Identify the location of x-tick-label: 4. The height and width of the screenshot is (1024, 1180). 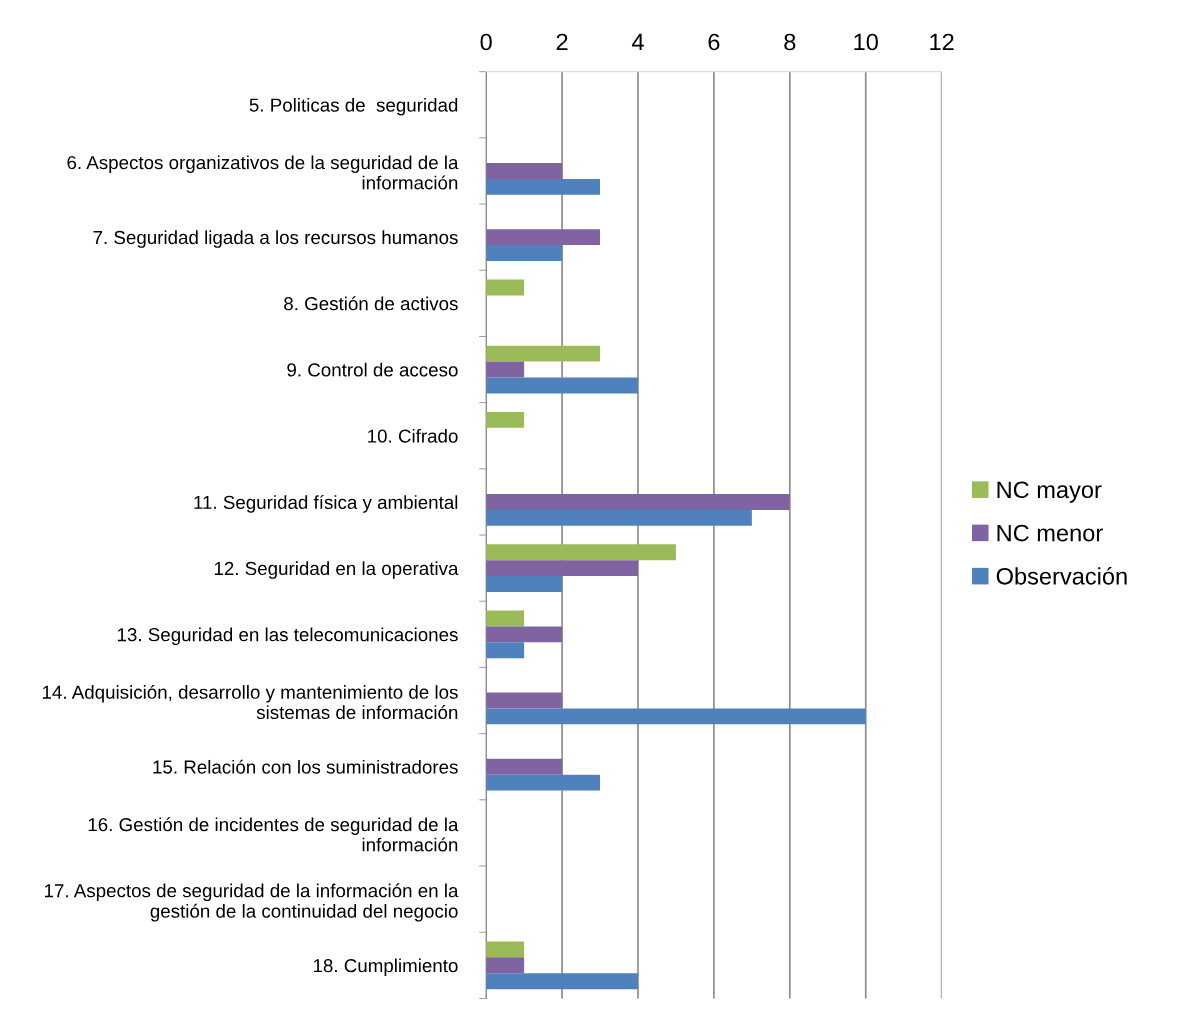
(637, 42).